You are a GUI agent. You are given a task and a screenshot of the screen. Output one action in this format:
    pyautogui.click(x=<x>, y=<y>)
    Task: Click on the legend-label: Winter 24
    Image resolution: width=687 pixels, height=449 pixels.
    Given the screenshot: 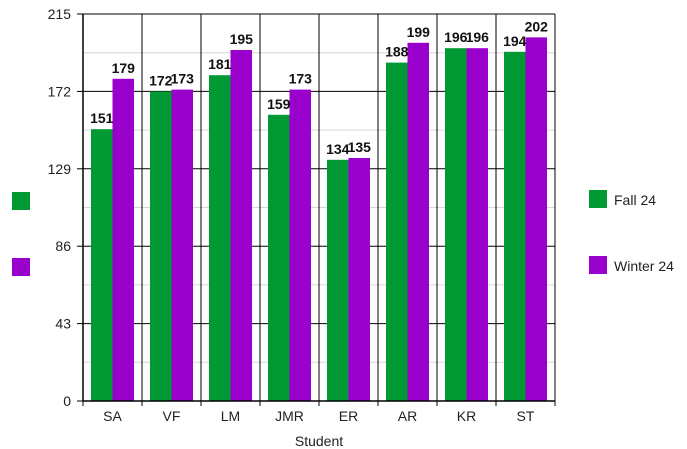 What is the action you would take?
    pyautogui.click(x=644, y=266)
    